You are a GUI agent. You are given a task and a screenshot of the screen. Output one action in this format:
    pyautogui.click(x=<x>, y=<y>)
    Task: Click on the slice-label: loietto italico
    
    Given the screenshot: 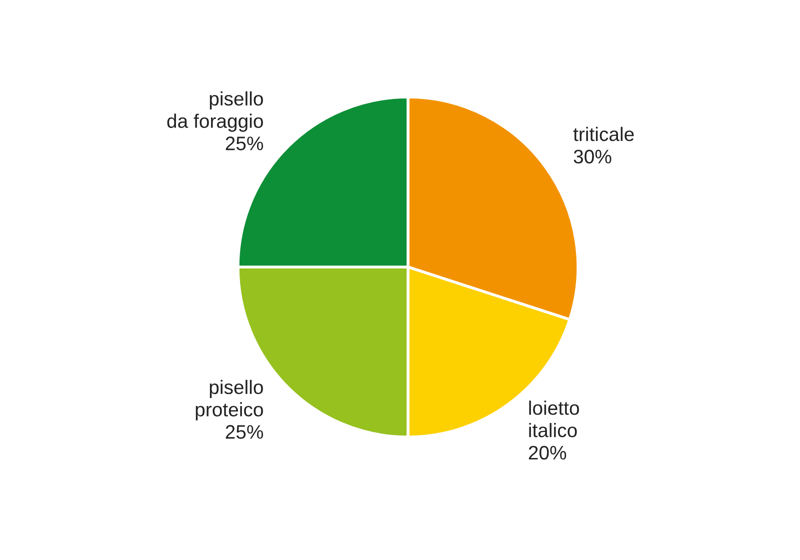 What is the action you would take?
    pyautogui.click(x=554, y=419)
    